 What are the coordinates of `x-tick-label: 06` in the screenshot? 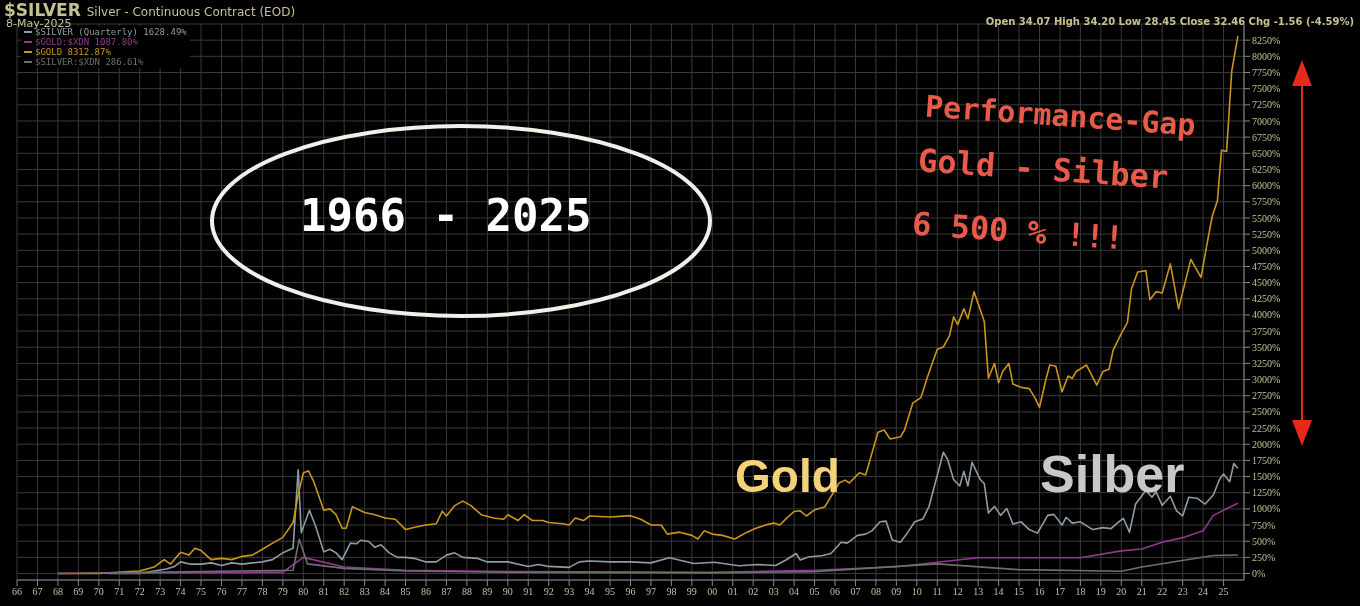 It's located at (835, 592).